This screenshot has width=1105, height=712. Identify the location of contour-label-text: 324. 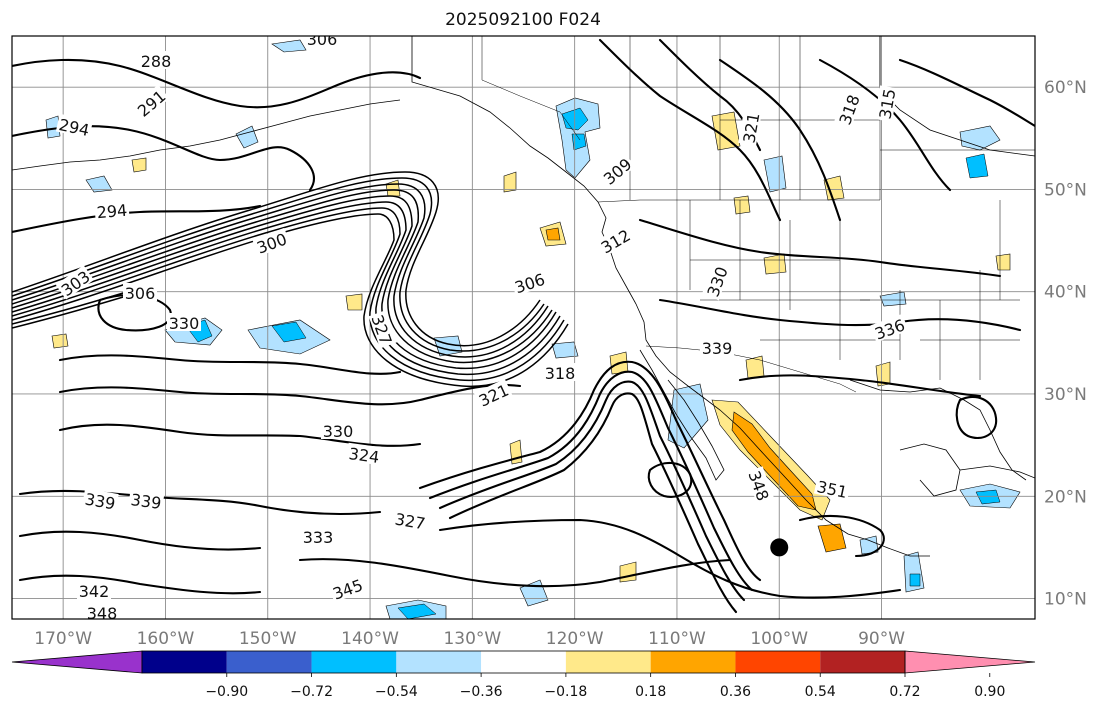
(364, 455).